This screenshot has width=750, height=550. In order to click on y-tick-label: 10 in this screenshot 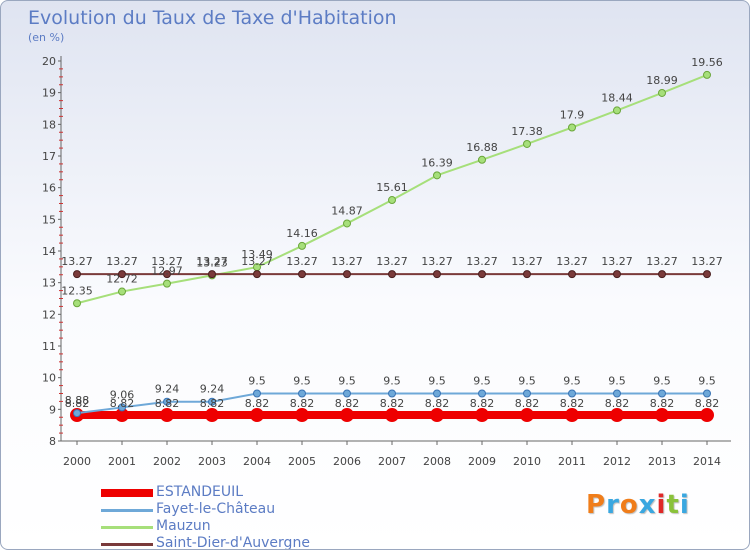, I will do `click(49, 378)`.